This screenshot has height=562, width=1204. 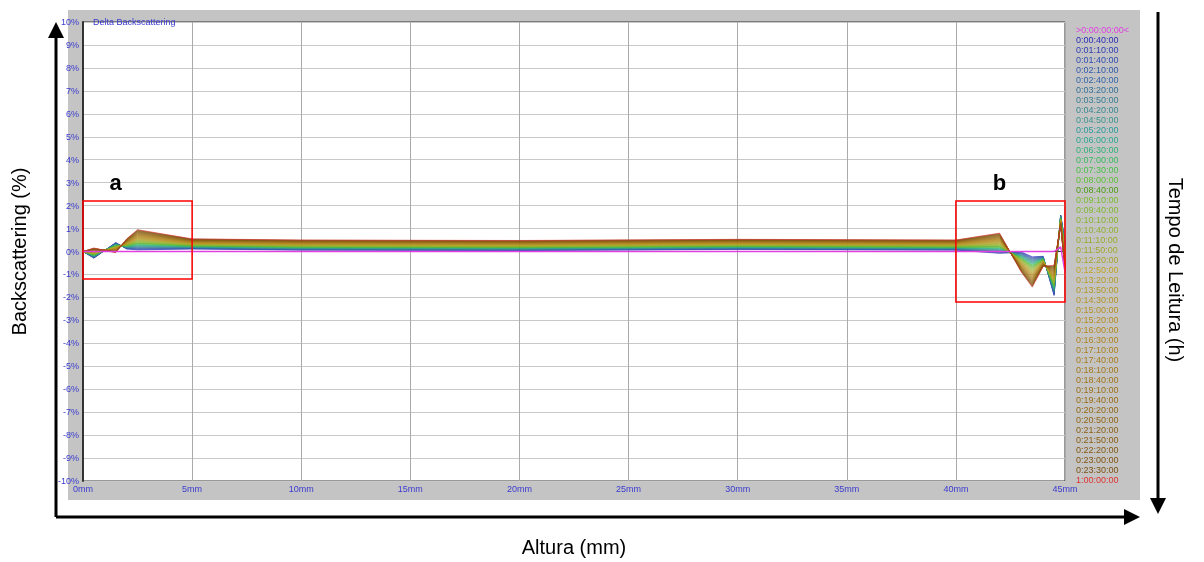 What do you see at coordinates (1097, 410) in the screenshot?
I see `text: 0:20:20:00` at bounding box center [1097, 410].